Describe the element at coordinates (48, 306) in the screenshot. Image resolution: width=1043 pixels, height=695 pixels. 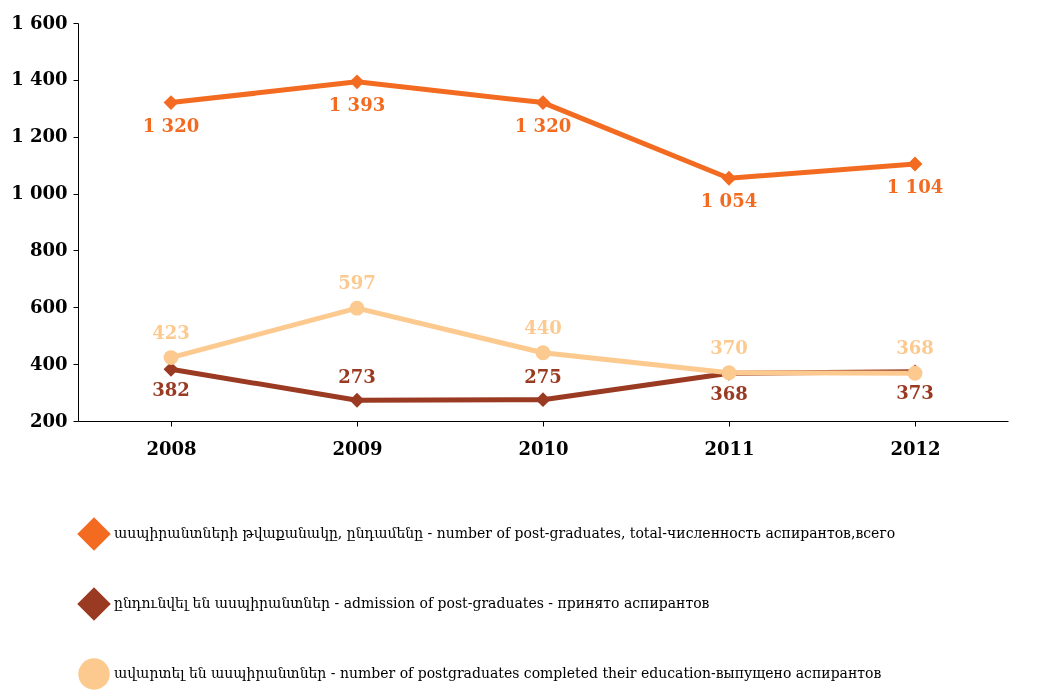
I see `y-tick-label: 600` at that location.